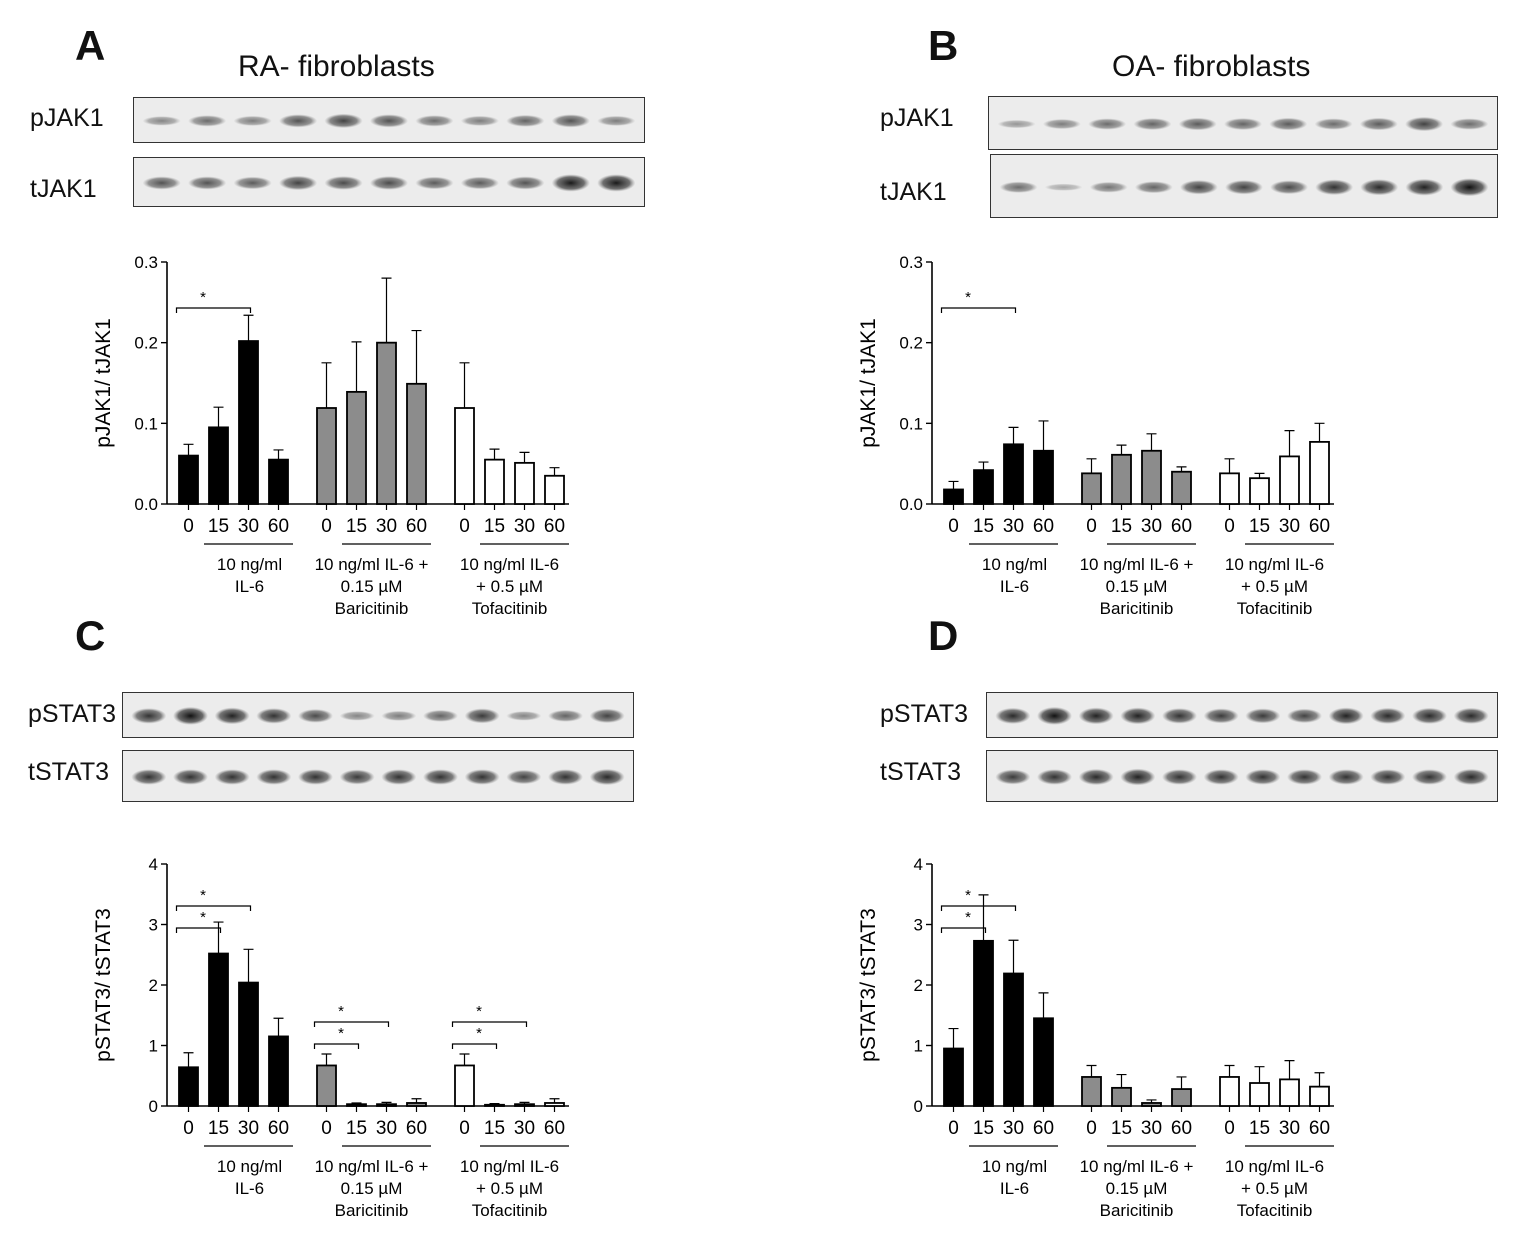 This screenshot has height=1258, width=1530. I want to click on group-label: 10 ng/ml, so click(249, 1166).